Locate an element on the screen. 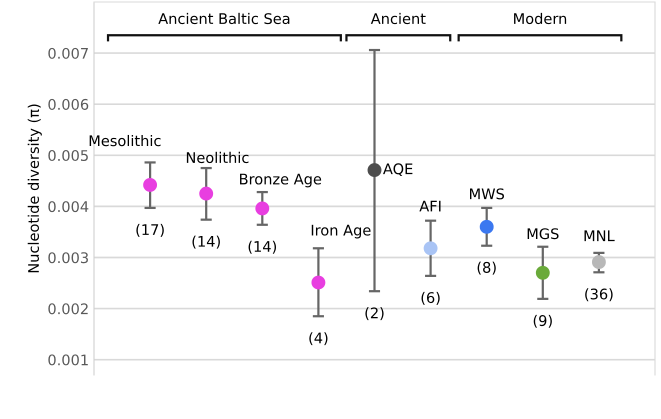 This screenshot has width=661, height=419. annotation: (36) is located at coordinates (599, 295).